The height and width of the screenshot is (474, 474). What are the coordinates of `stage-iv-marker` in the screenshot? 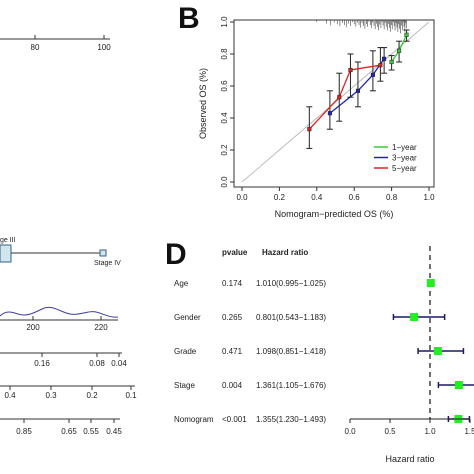 It's located at (103, 253).